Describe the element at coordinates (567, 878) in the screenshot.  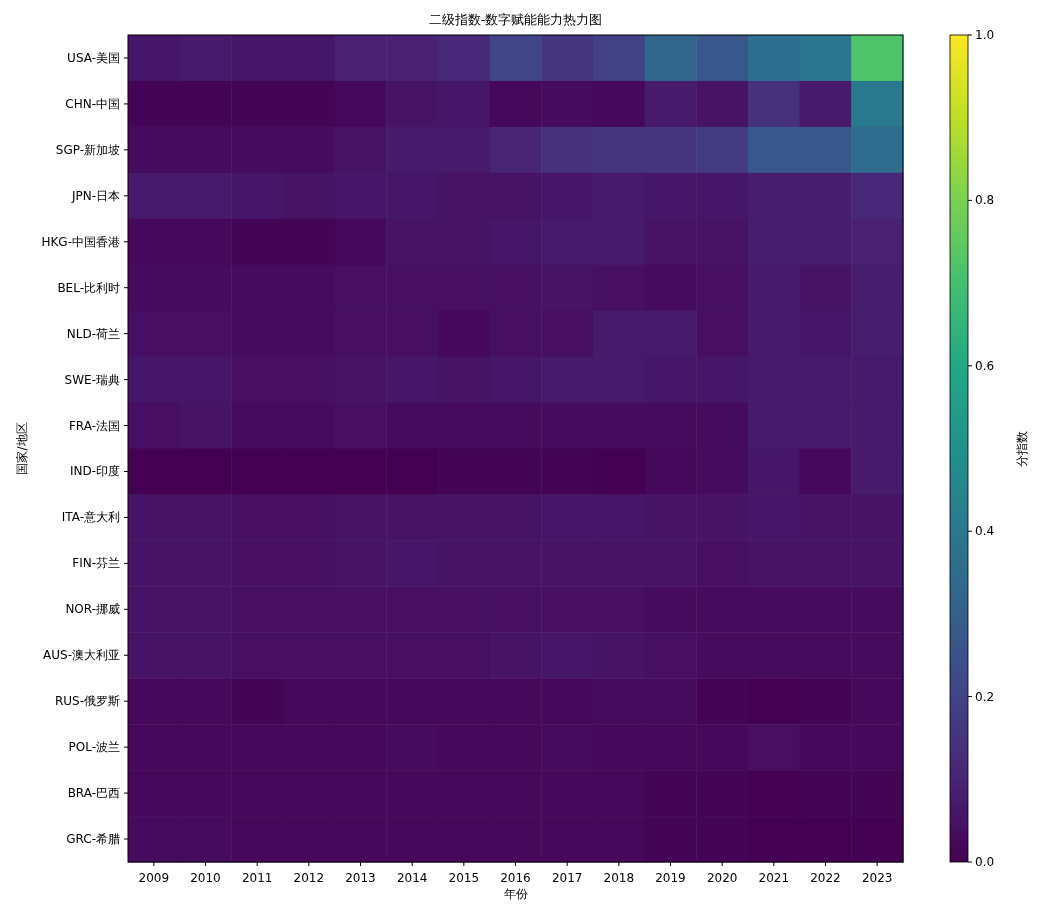
I see `x-tick-label: 2017` at that location.